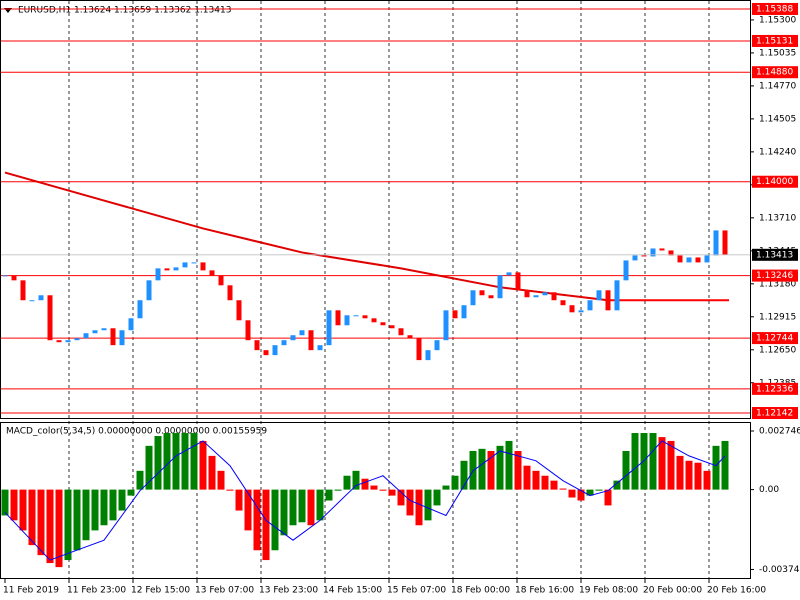 The width and height of the screenshot is (800, 600). Describe the element at coordinates (769, 490) in the screenshot. I see `y-tick-label: 0.00` at that location.